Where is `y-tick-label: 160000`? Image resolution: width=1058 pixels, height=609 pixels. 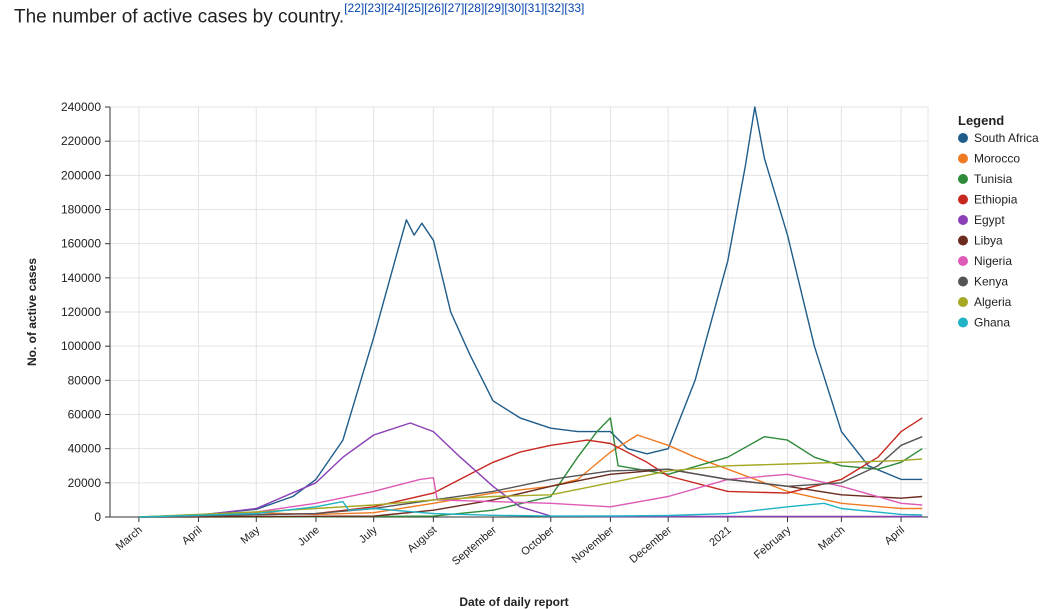 y-tick-label: 160000 is located at coordinates (81, 244).